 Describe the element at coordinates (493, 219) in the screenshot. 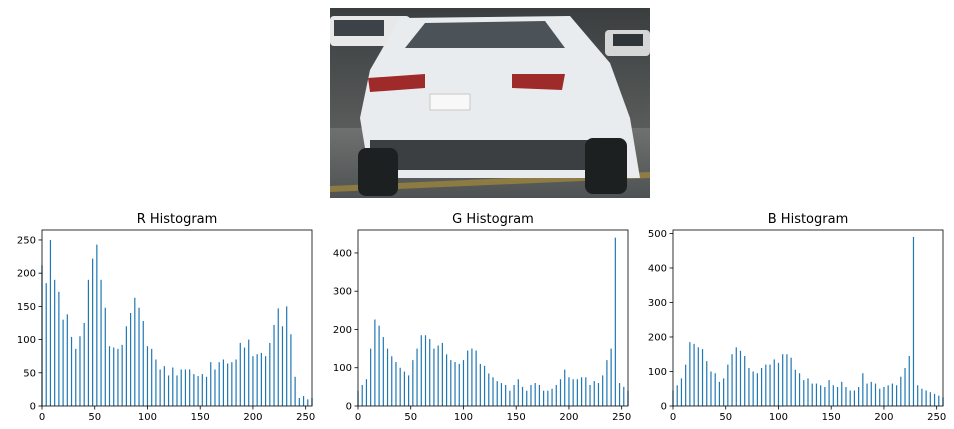

I see `chart-title: G Histogram` at that location.